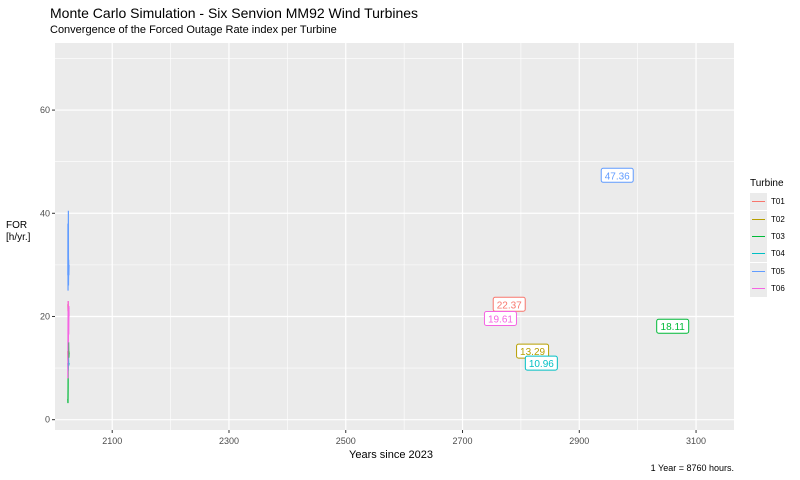 Image resolution: width=800 pixels, height=480 pixels. I want to click on x-tick-label: 2900, so click(579, 441).